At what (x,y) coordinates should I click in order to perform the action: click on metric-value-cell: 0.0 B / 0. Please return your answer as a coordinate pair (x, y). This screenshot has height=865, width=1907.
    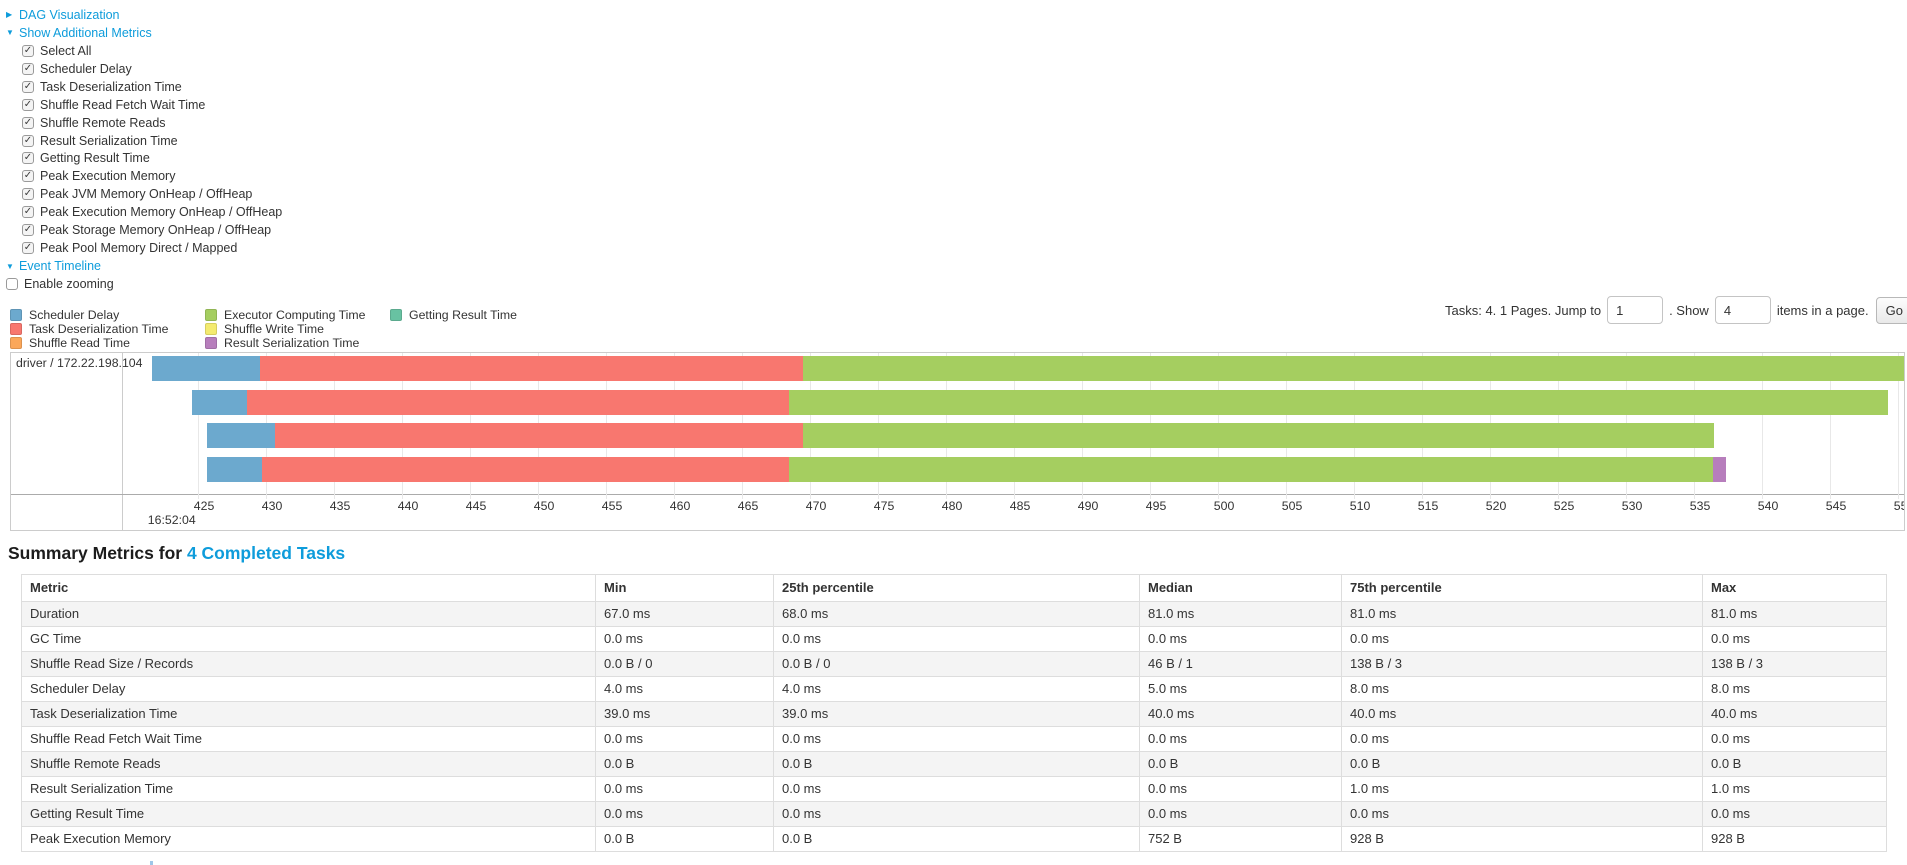
    Looking at the image, I should click on (684, 664).